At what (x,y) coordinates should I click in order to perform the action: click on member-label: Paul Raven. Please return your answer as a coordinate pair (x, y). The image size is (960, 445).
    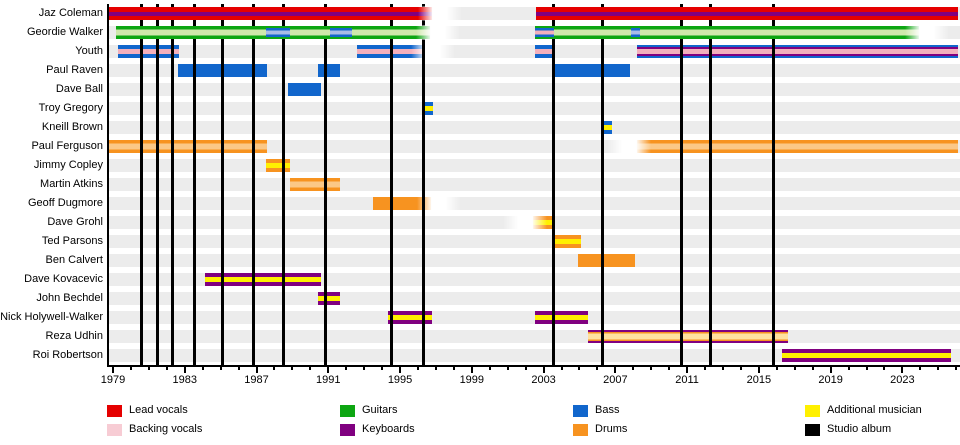
    Looking at the image, I should click on (74, 70).